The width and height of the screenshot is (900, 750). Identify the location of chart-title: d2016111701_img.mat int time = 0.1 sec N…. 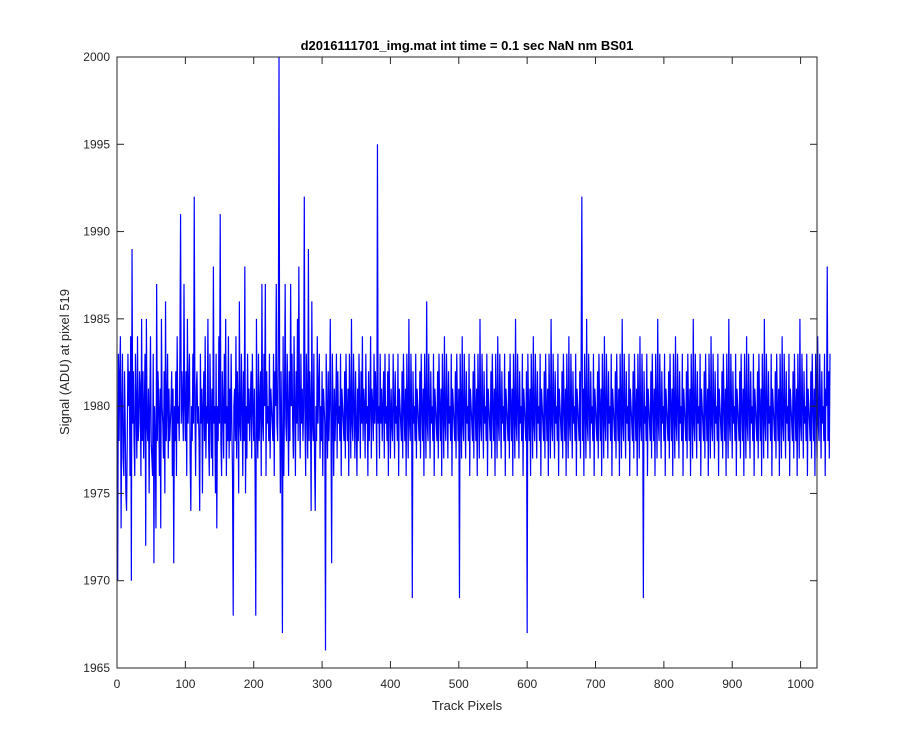
(467, 45).